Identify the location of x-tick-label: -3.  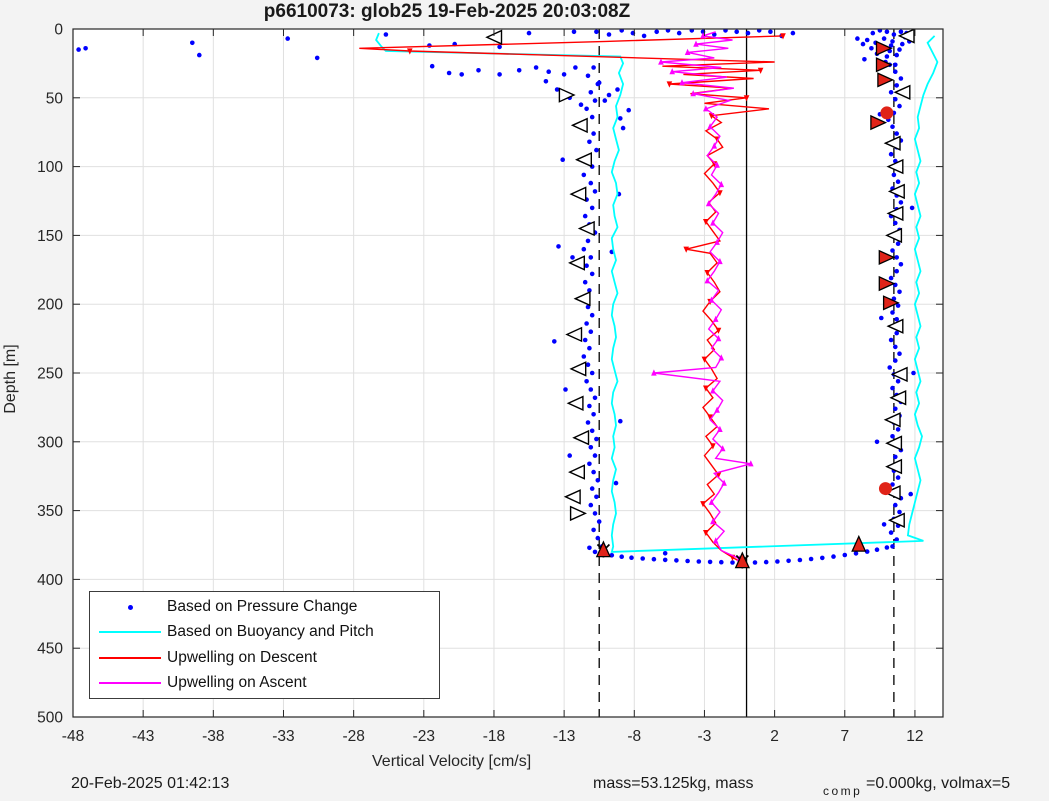
(705, 736).